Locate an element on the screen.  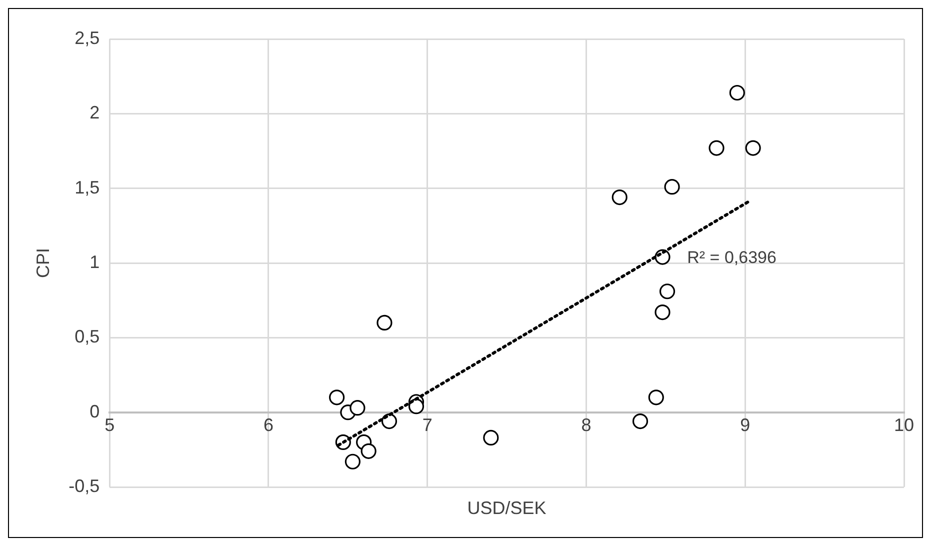
x-tick-label: 8 is located at coordinates (586, 425).